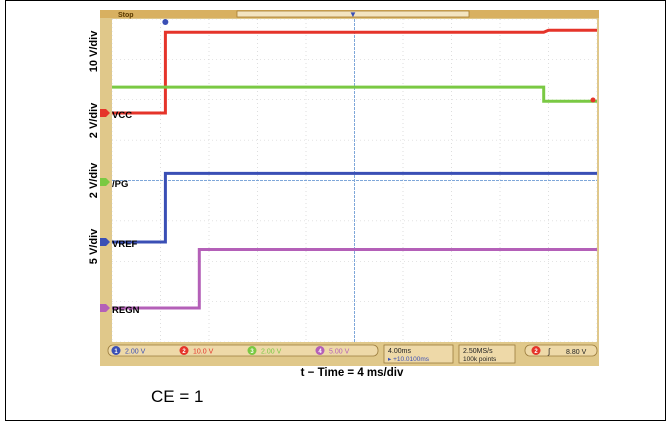 This screenshot has width=672, height=423. What do you see at coordinates (354, 207) in the screenshot?
I see `trace-vref` at bounding box center [354, 207].